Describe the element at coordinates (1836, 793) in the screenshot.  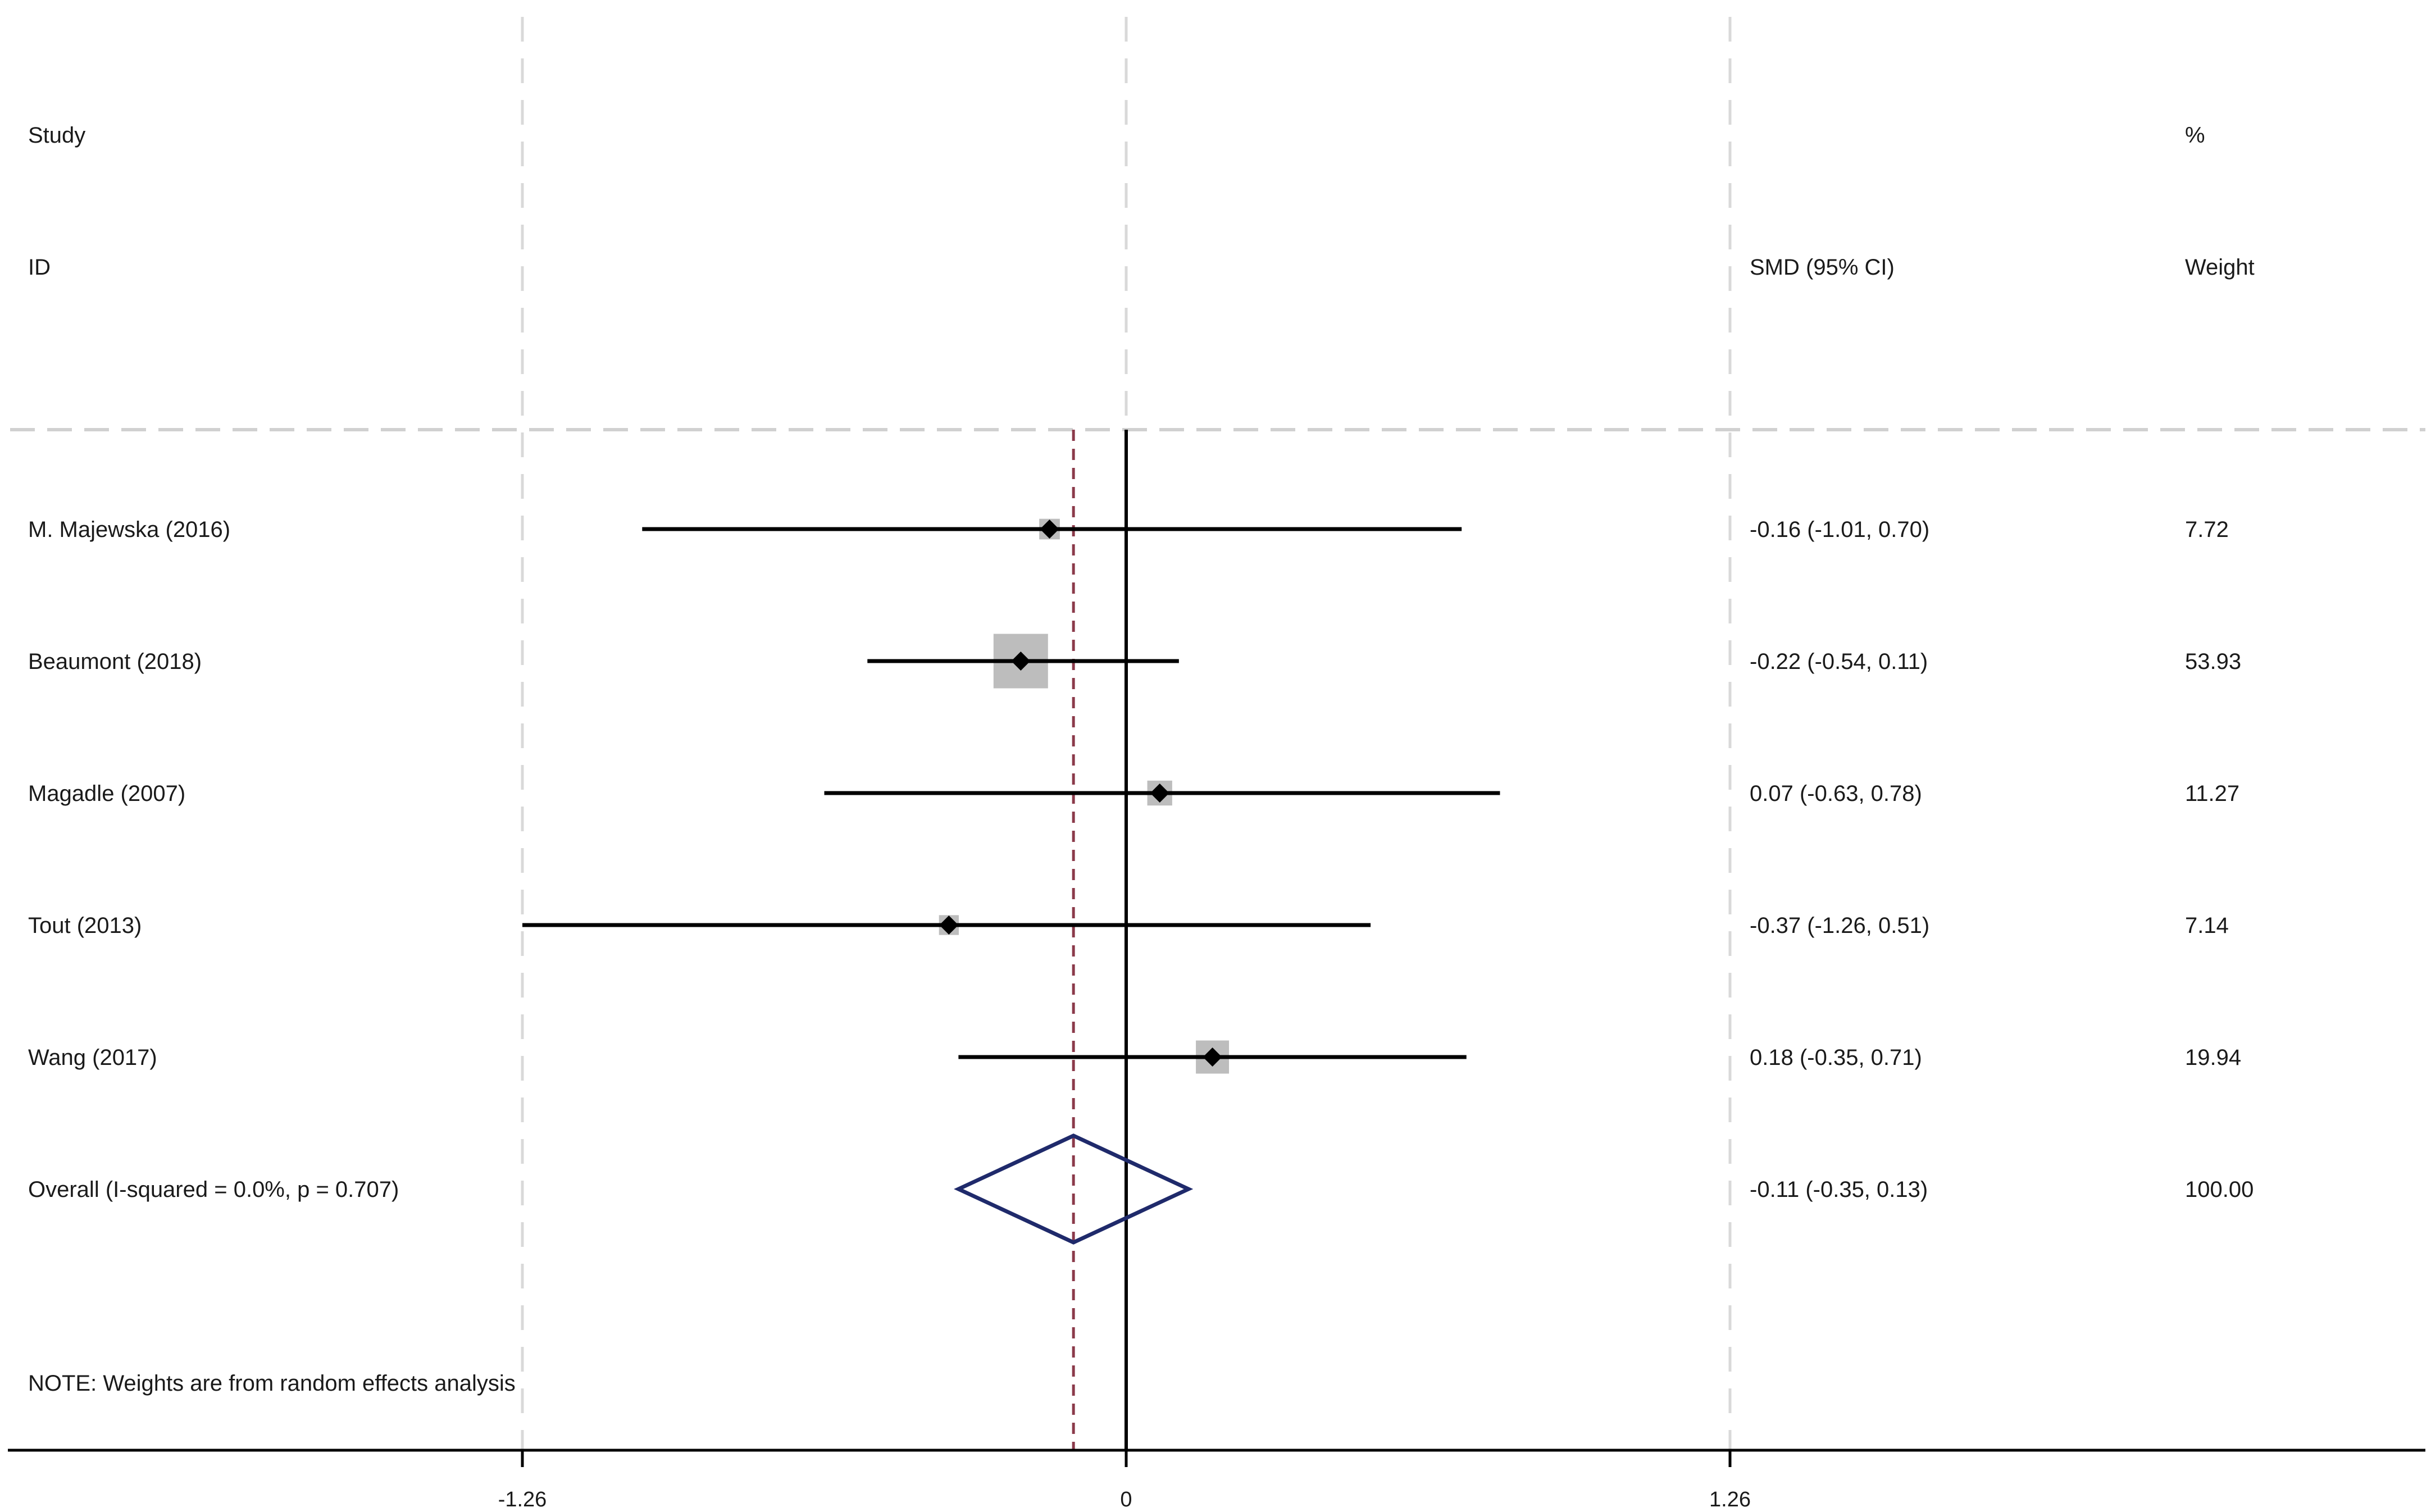
I see `ci-value: 0.07 (-0.63, 0.78)` at that location.